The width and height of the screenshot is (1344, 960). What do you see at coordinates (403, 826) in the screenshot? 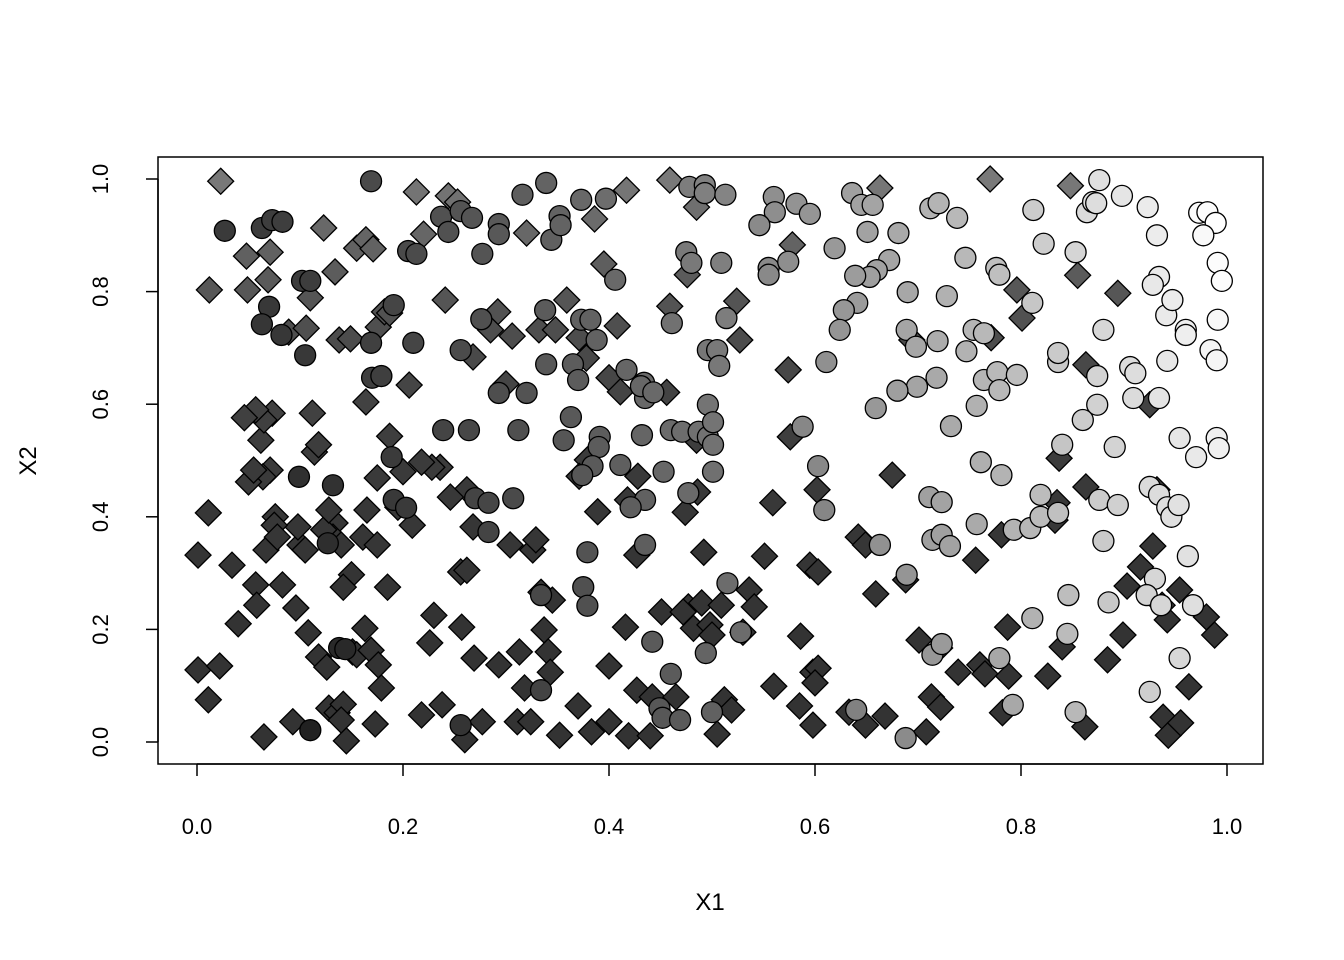
I see `x-tick-label: 0.2` at bounding box center [403, 826].